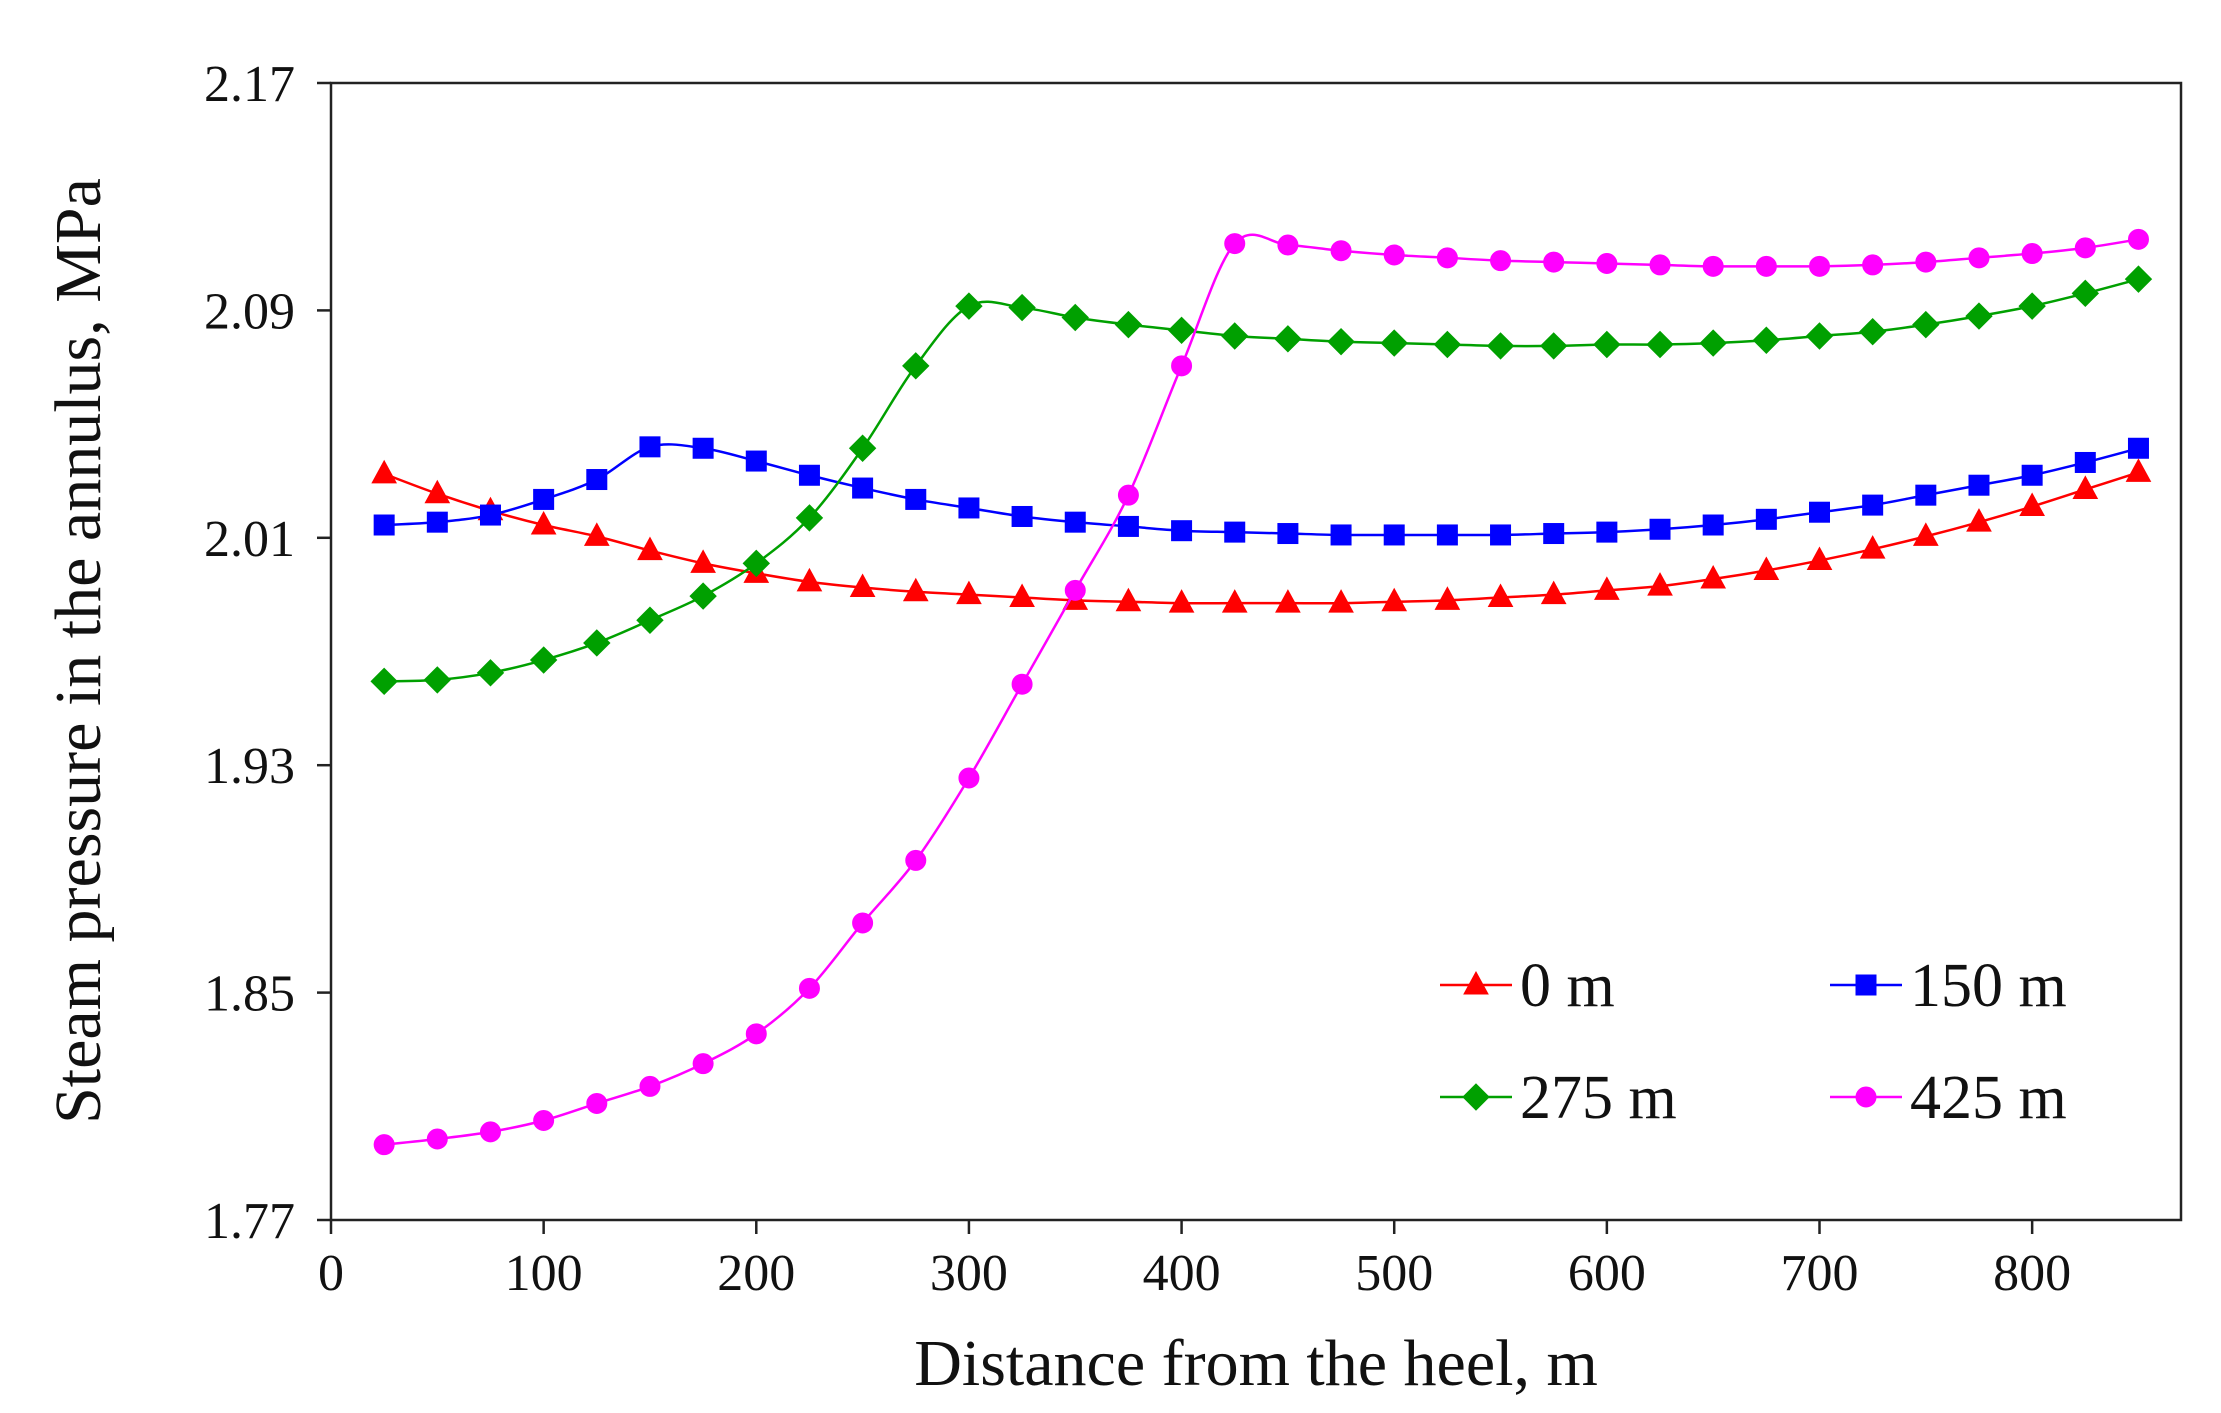 The height and width of the screenshot is (1413, 2221). What do you see at coordinates (249, 766) in the screenshot?
I see `y-tick-label: 1.93` at bounding box center [249, 766].